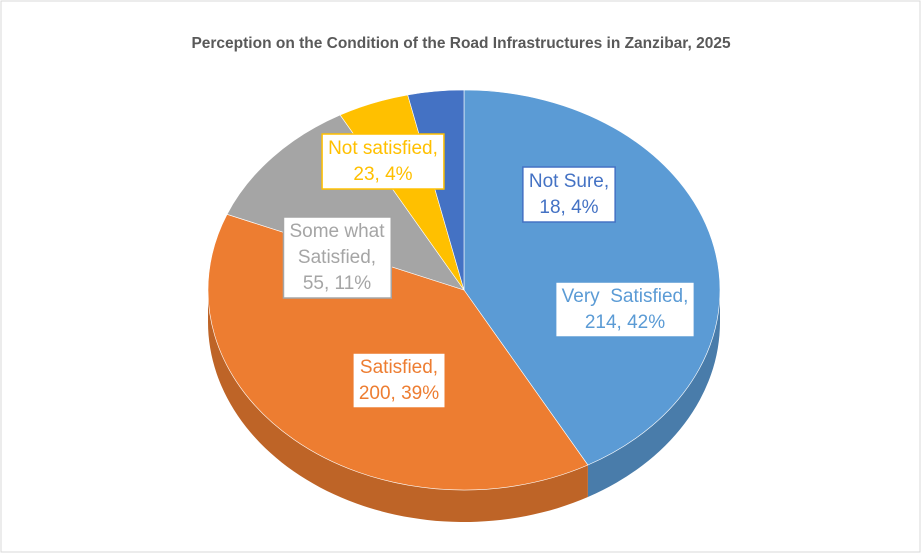  I want to click on label-category: Very Satisfied,, so click(625, 296).